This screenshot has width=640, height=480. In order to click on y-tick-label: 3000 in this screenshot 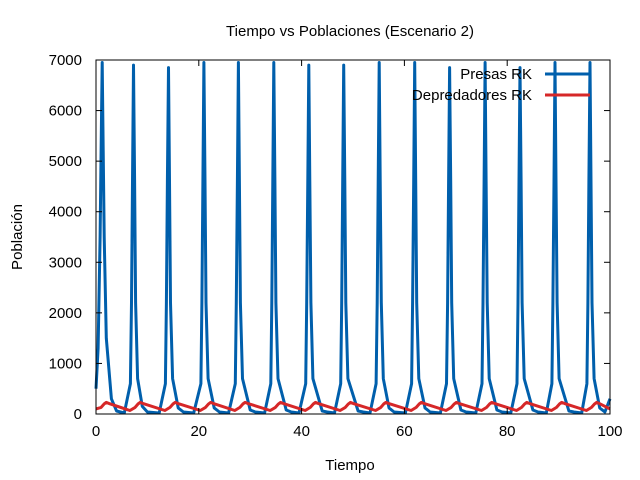, I will do `click(65, 262)`.